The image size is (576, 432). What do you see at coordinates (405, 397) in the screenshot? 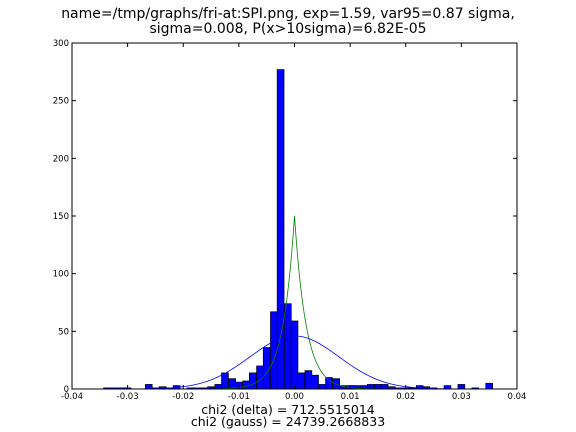
I see `x-tick-label: 0.02` at bounding box center [405, 397].